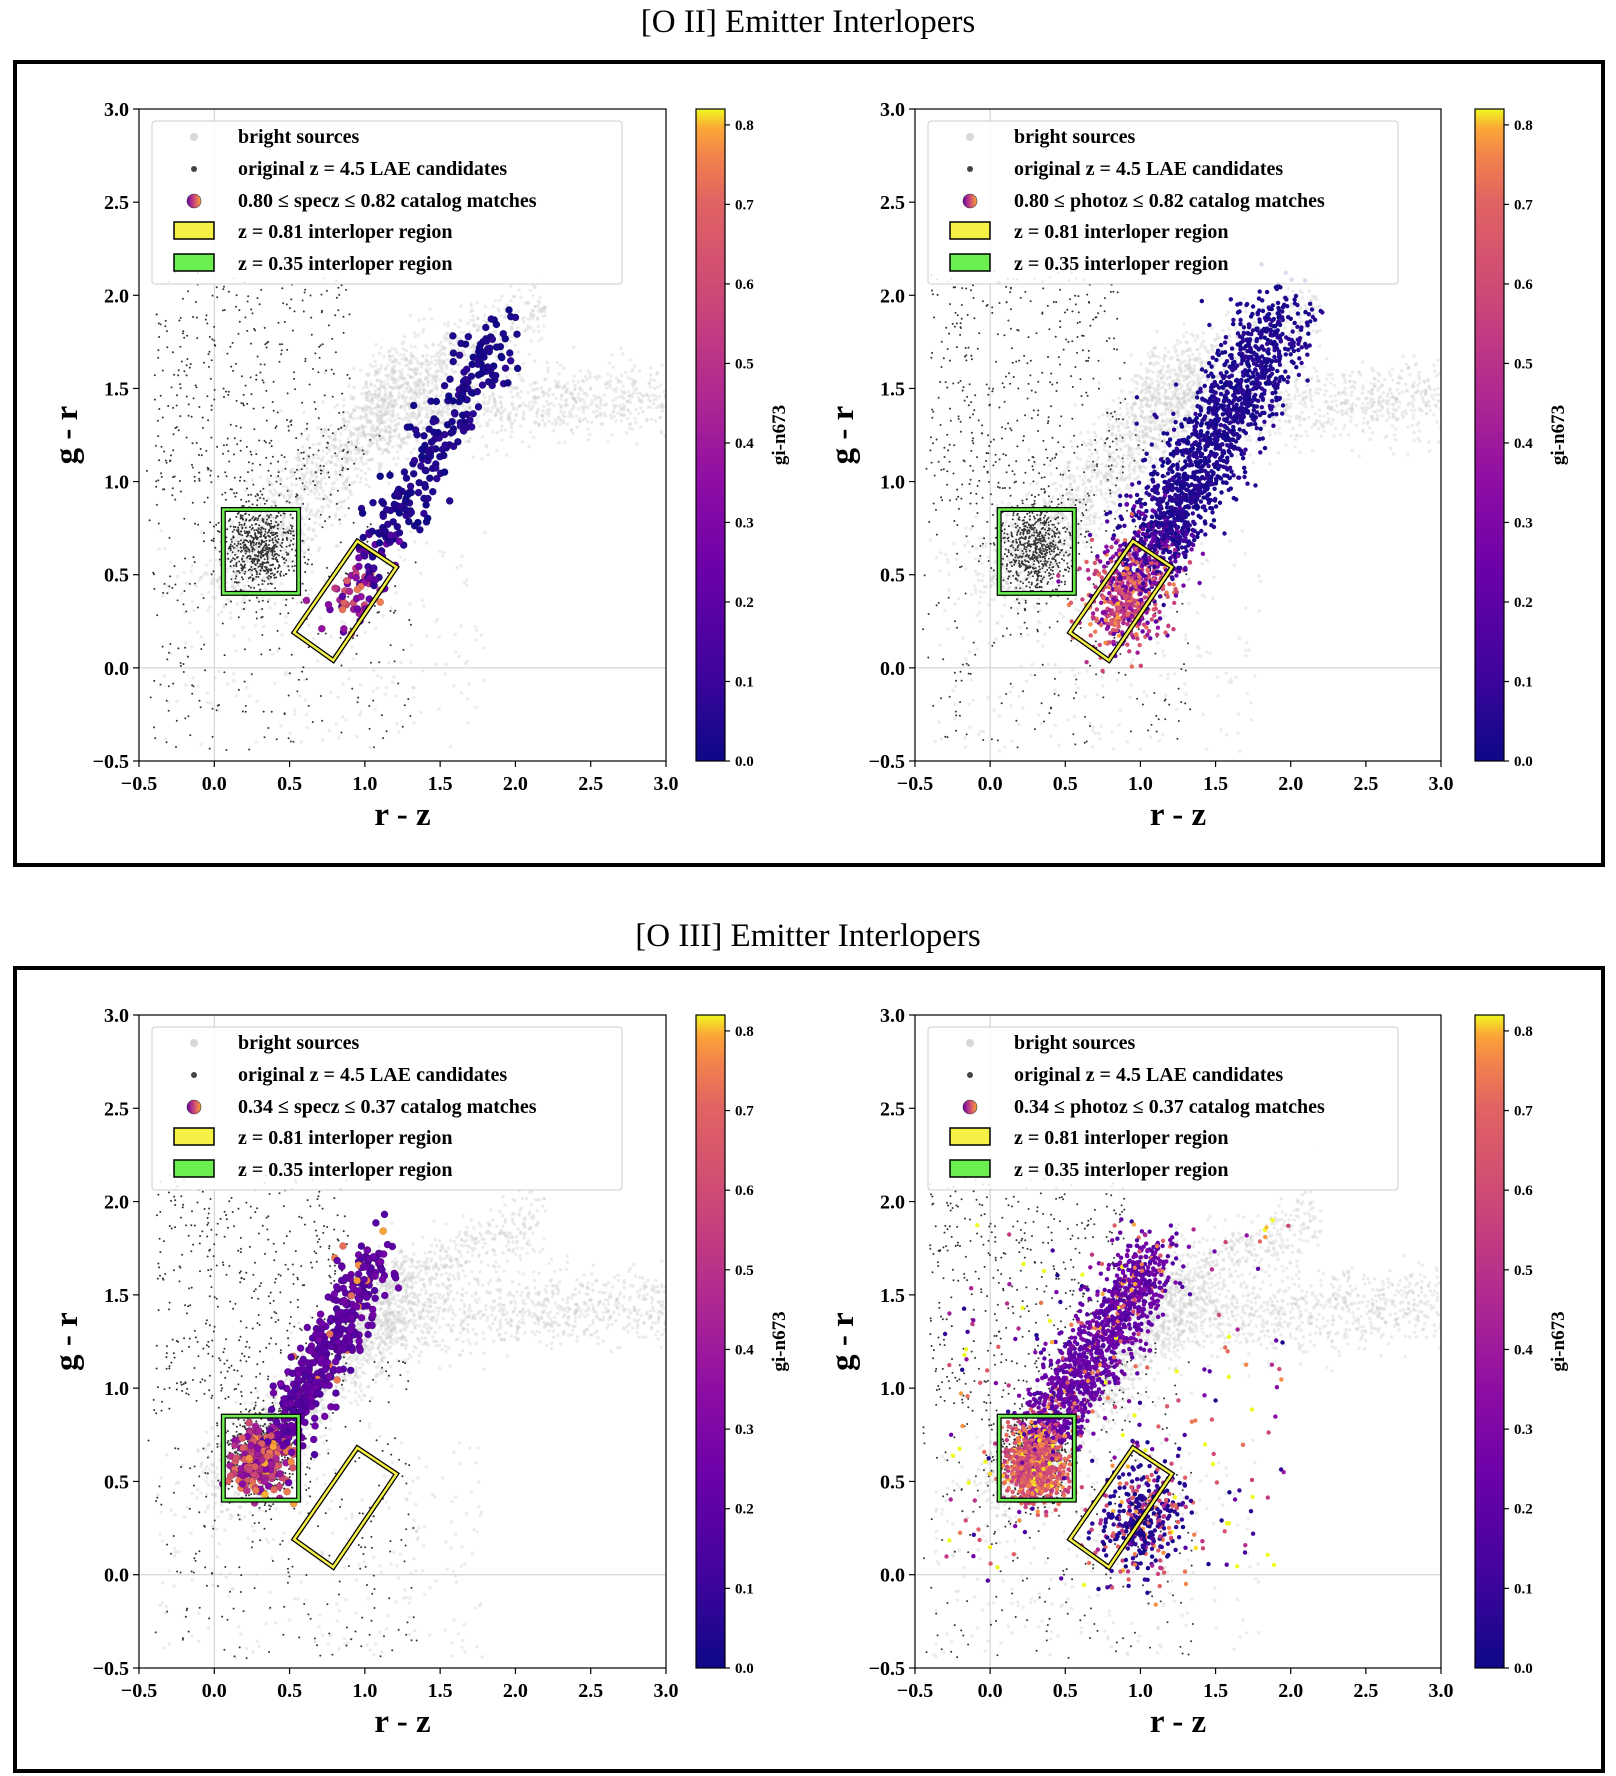  I want to click on colorbar-tick-label: 0.6, so click(744, 285).